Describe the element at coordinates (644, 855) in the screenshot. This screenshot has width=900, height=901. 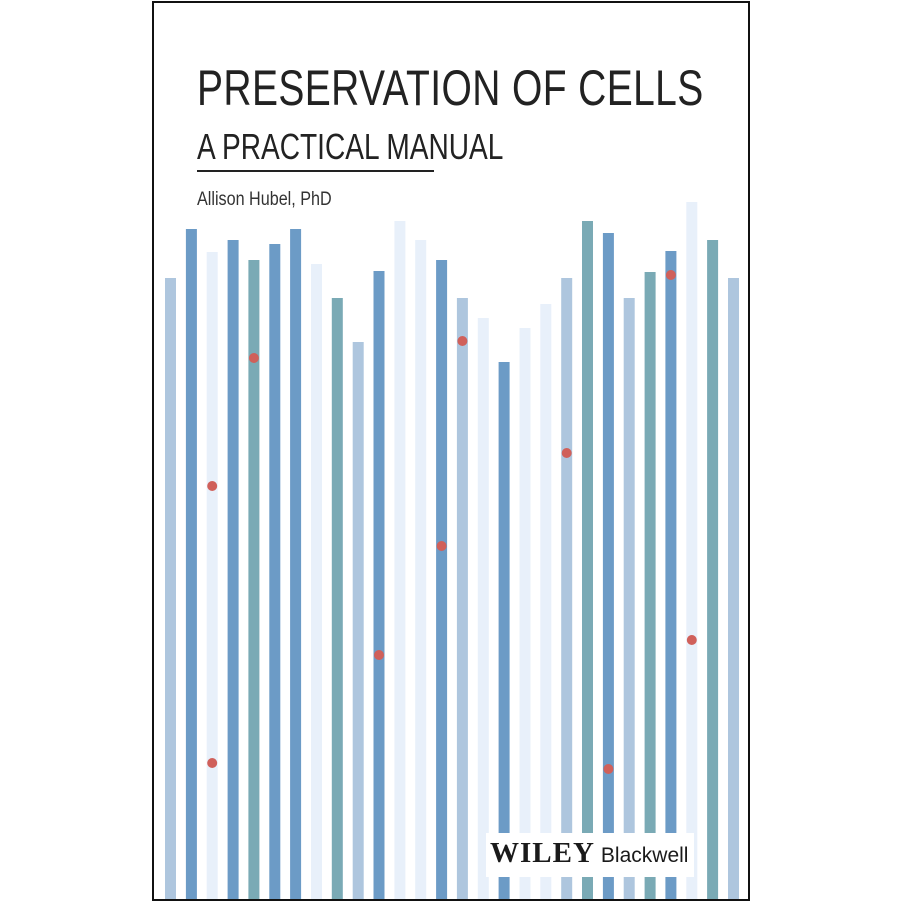
I see `publisher-imprint: Blackwell` at that location.